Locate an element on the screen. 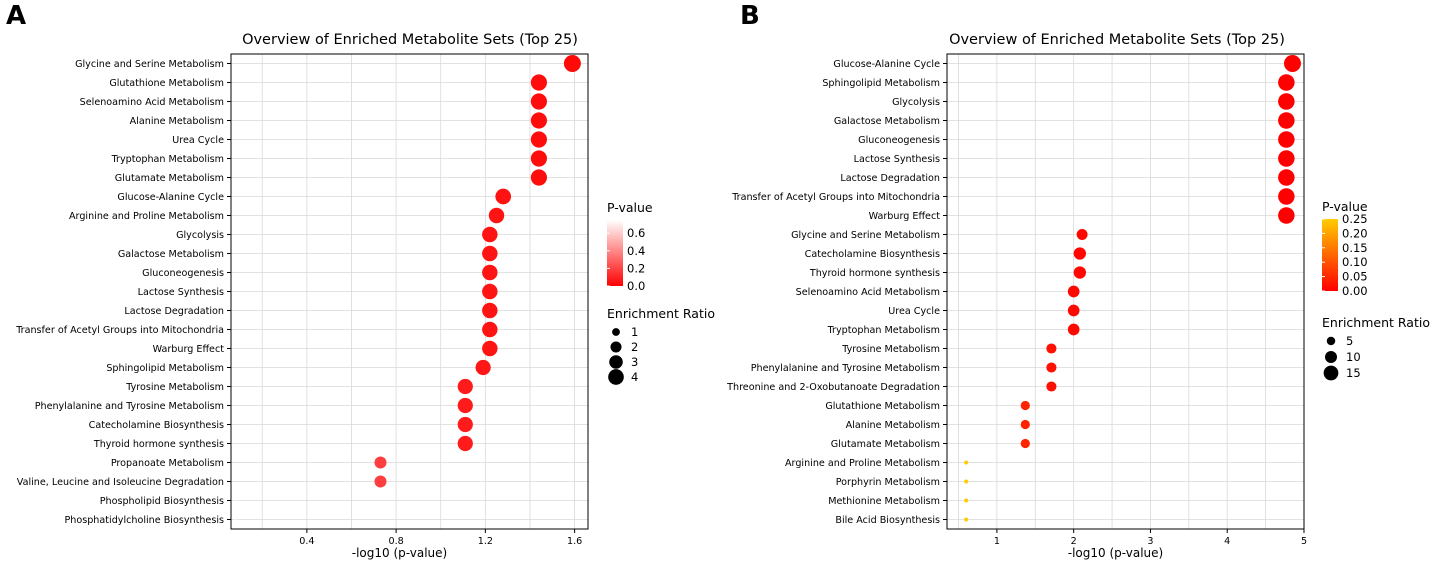  colorbar-tick-label-b: 0.05 is located at coordinates (1355, 277).